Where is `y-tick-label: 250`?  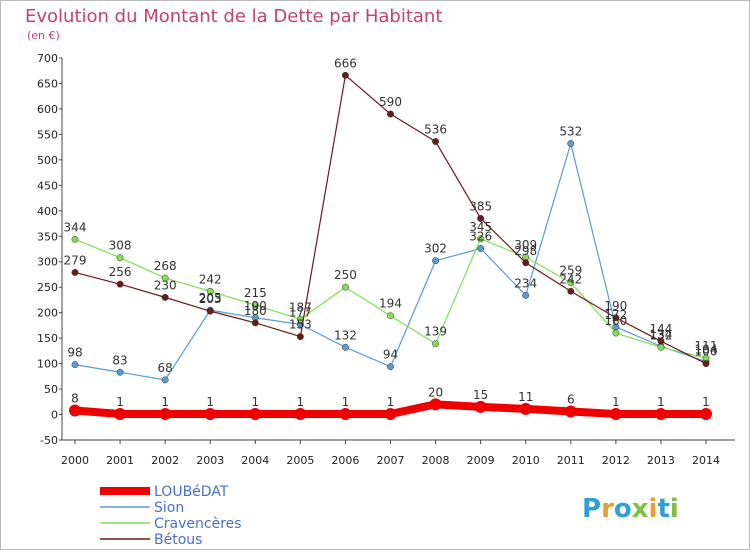 y-tick-label: 250 is located at coordinates (47, 287).